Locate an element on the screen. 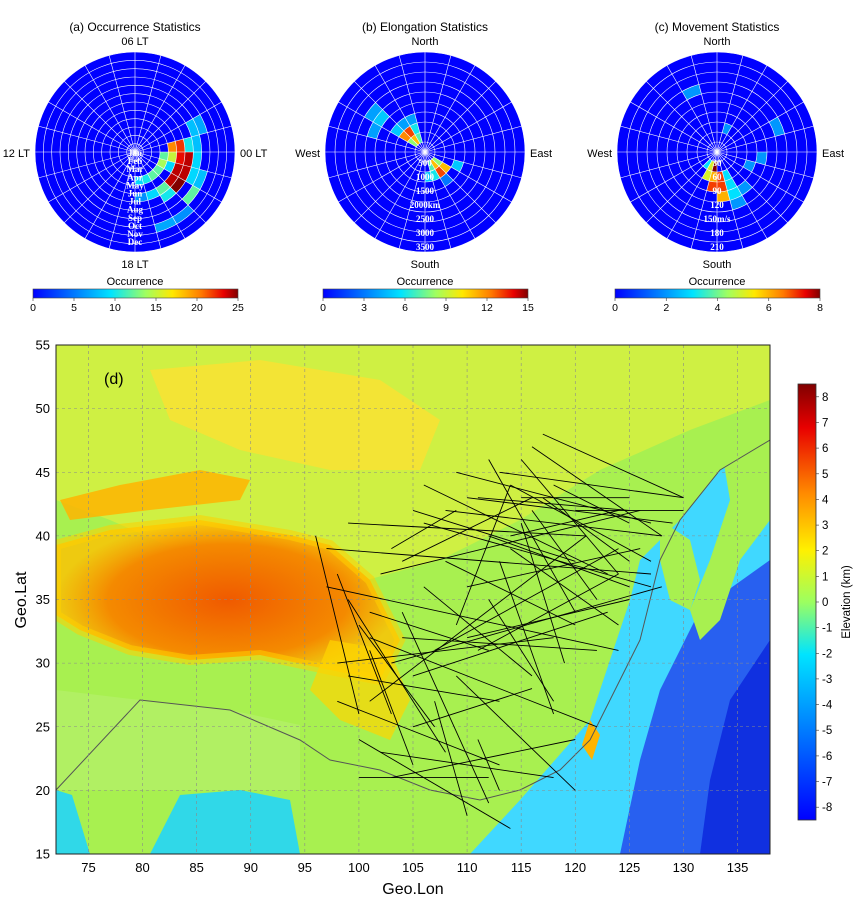 The height and width of the screenshot is (908, 857). colorbar-tick-label: 4 is located at coordinates (718, 308).